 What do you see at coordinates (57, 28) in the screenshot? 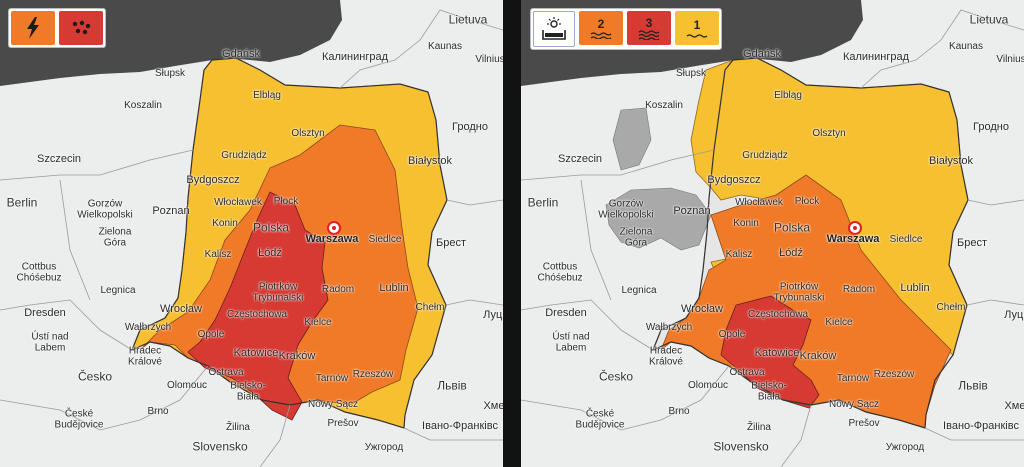
I see `left-map-legend` at bounding box center [57, 28].